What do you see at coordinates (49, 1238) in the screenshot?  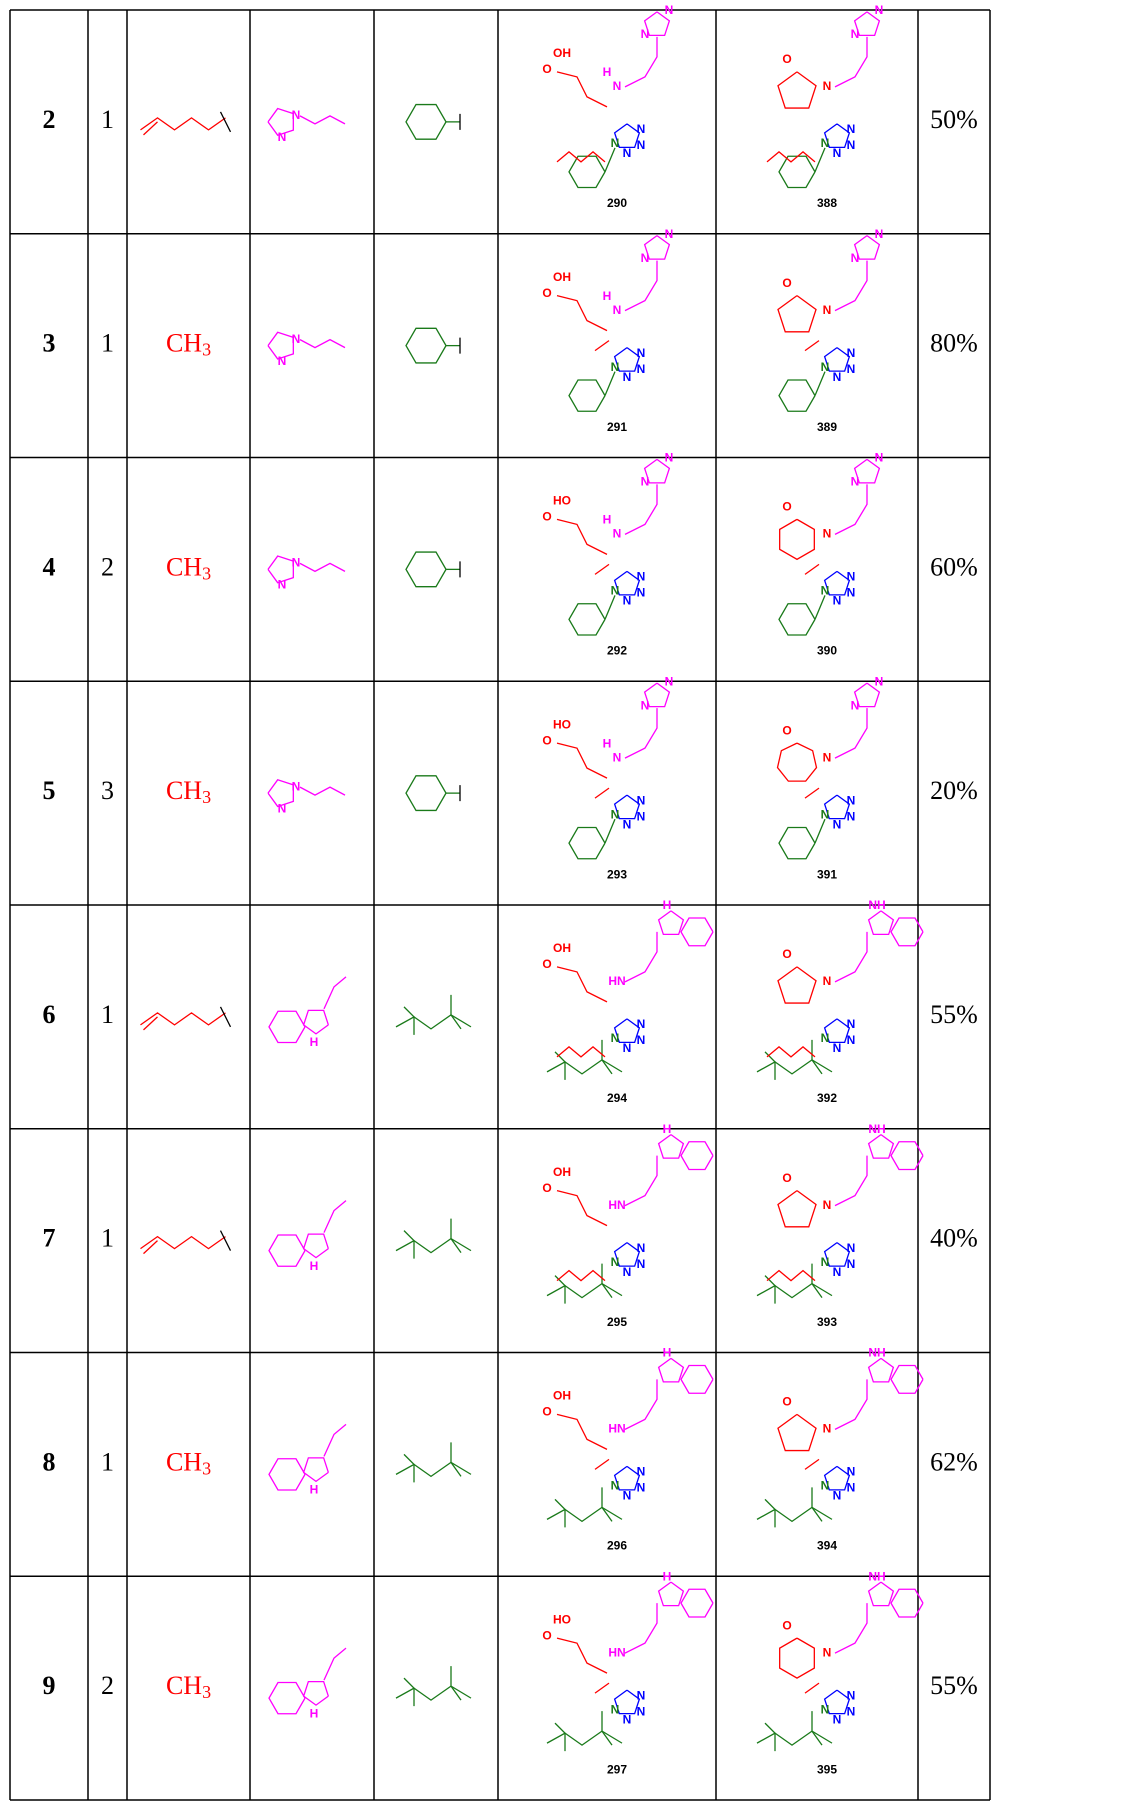 I see `entry: 7` at bounding box center [49, 1238].